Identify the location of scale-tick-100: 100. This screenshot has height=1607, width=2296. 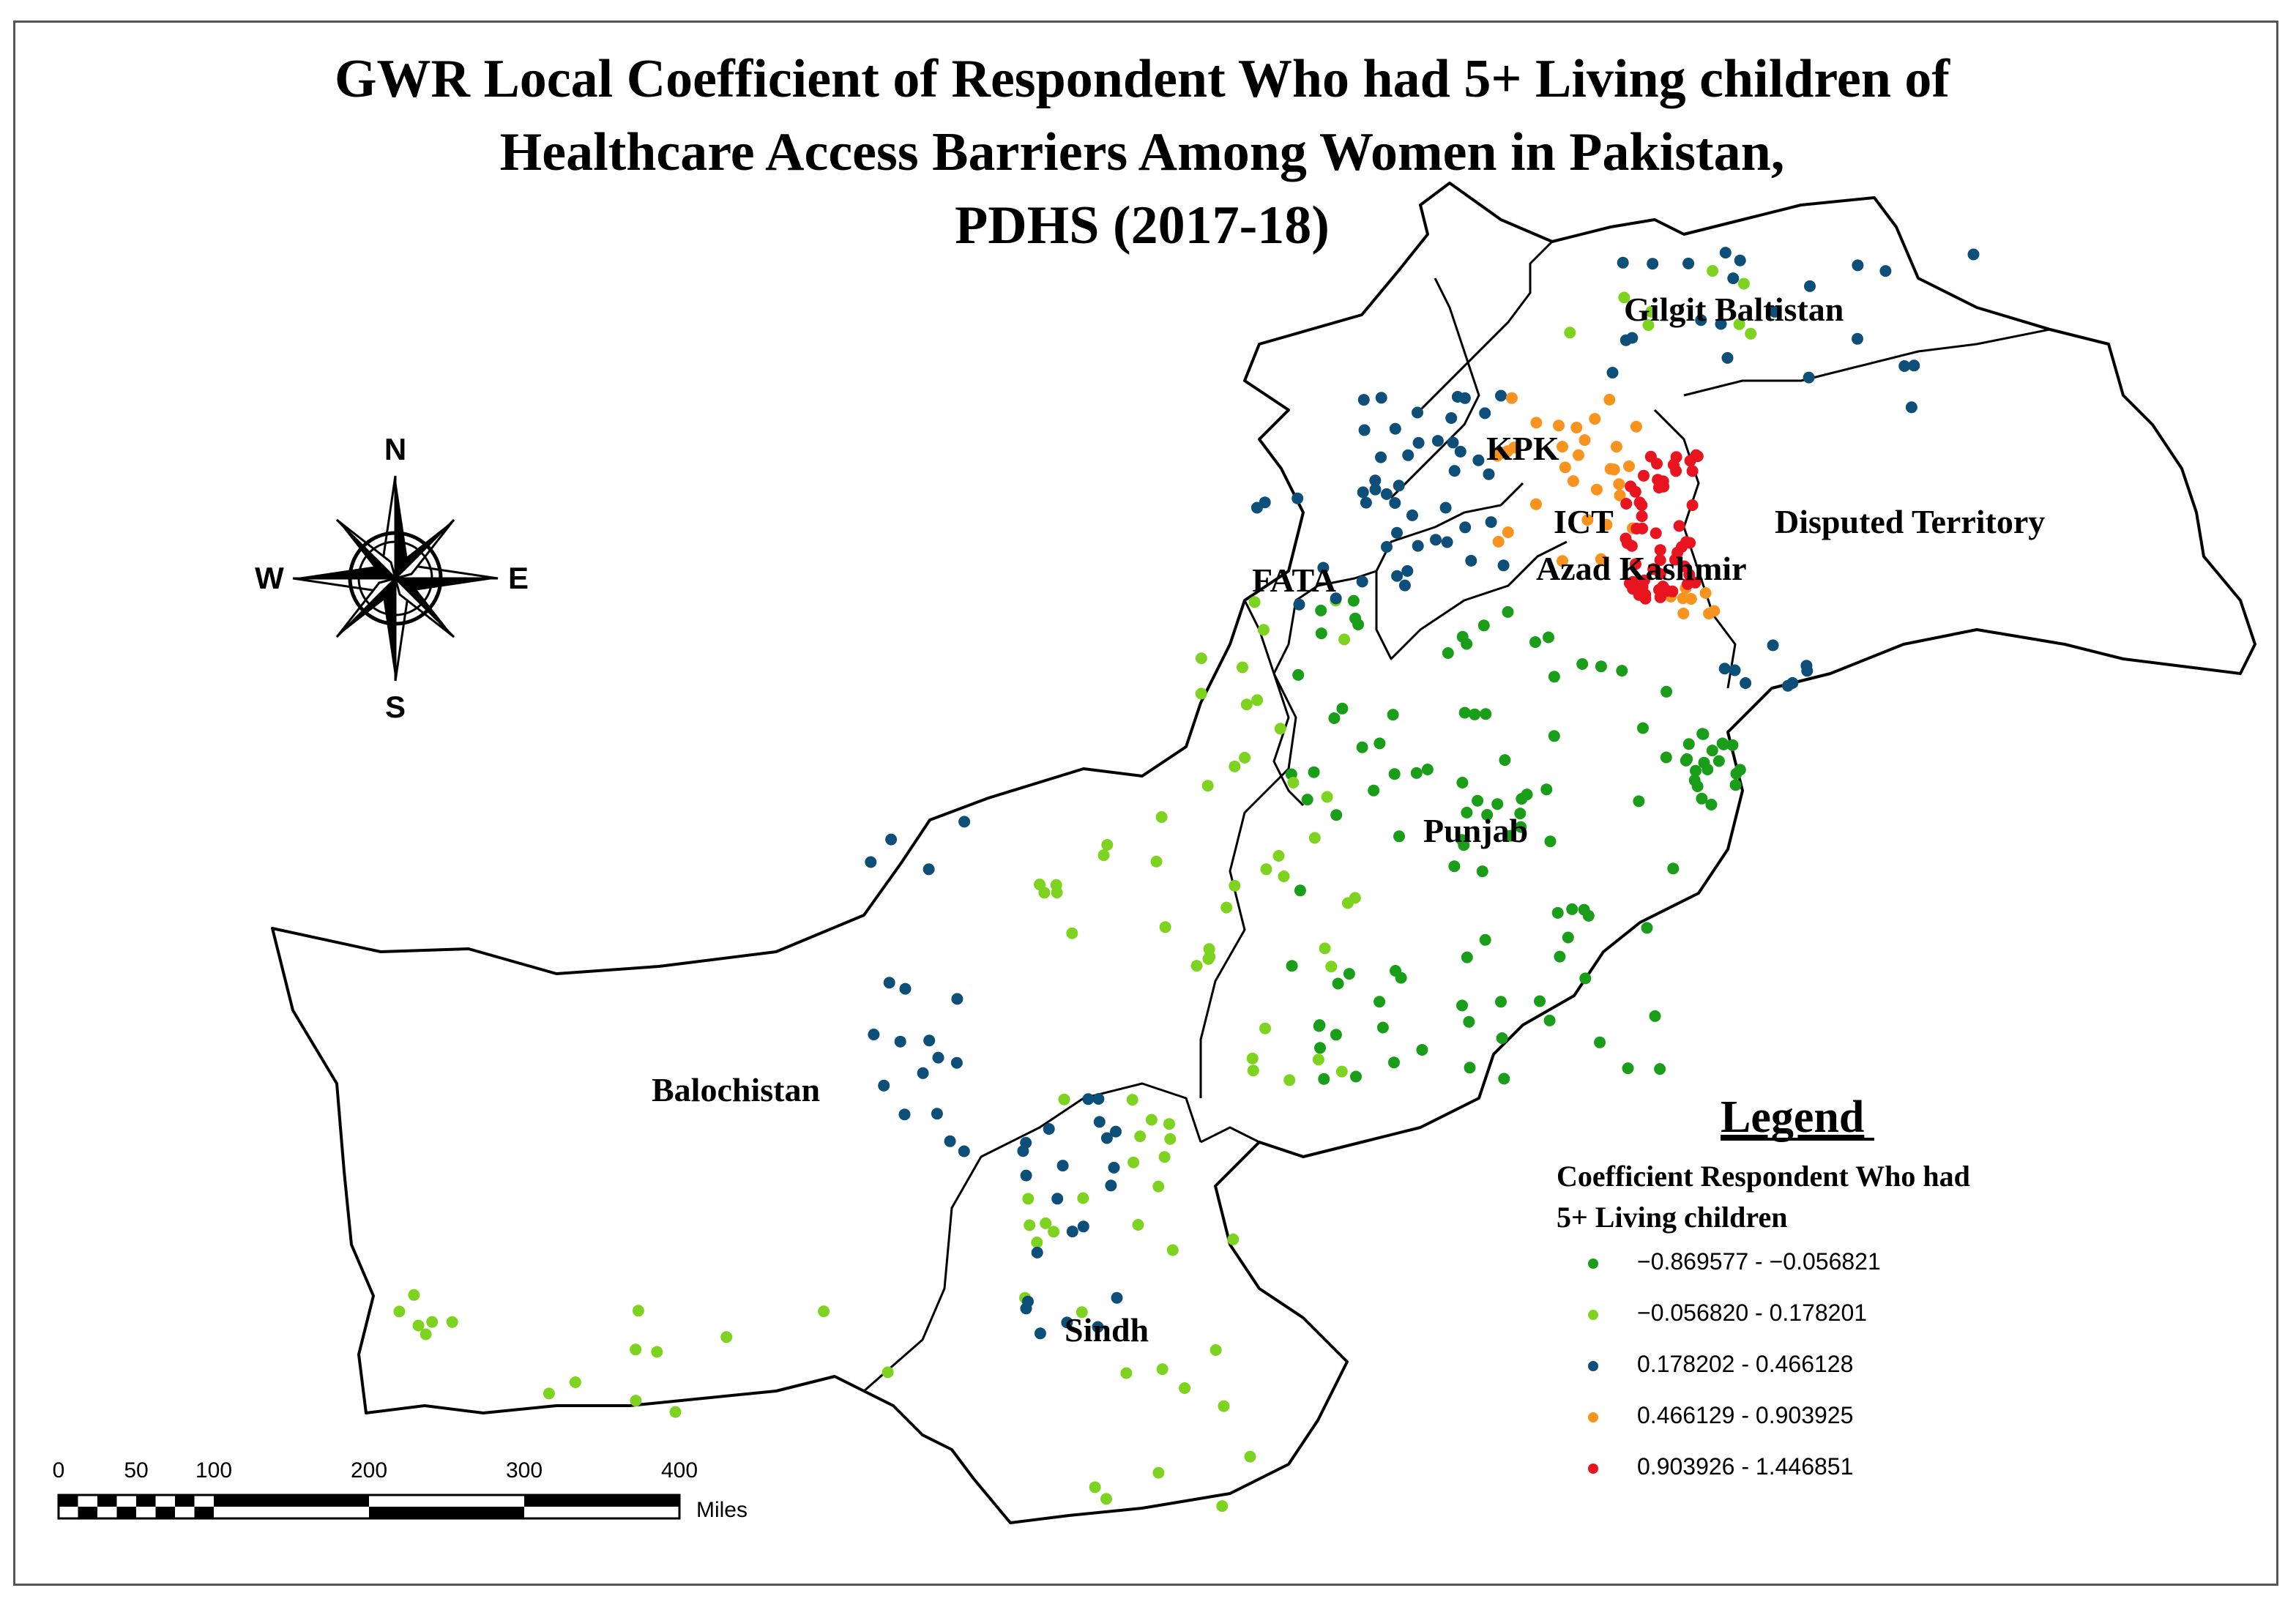
(213, 1470).